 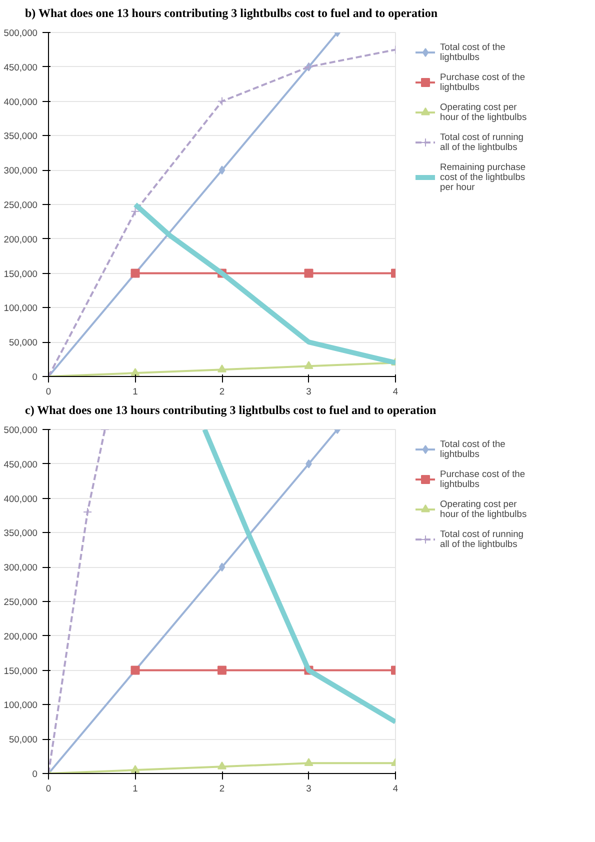 What do you see at coordinates (230, 411) in the screenshot?
I see `chart-title: c) What does one 13 hours contributing 3 lightbulbs cost to fuel and to operation` at bounding box center [230, 411].